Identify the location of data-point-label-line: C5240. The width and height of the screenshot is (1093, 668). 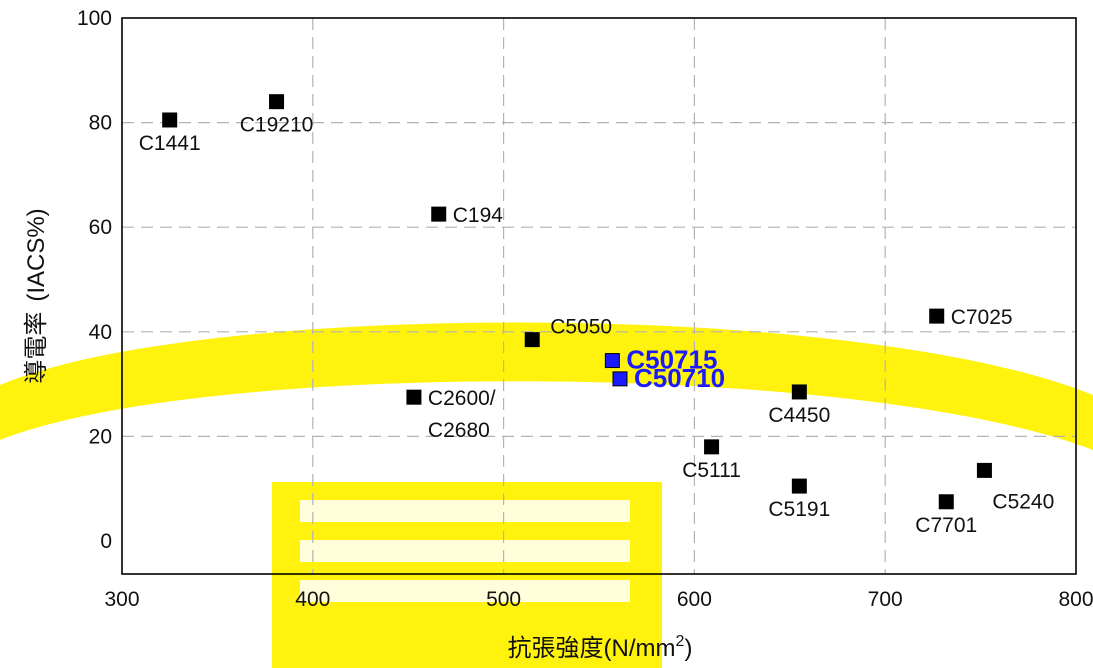
(1023, 501).